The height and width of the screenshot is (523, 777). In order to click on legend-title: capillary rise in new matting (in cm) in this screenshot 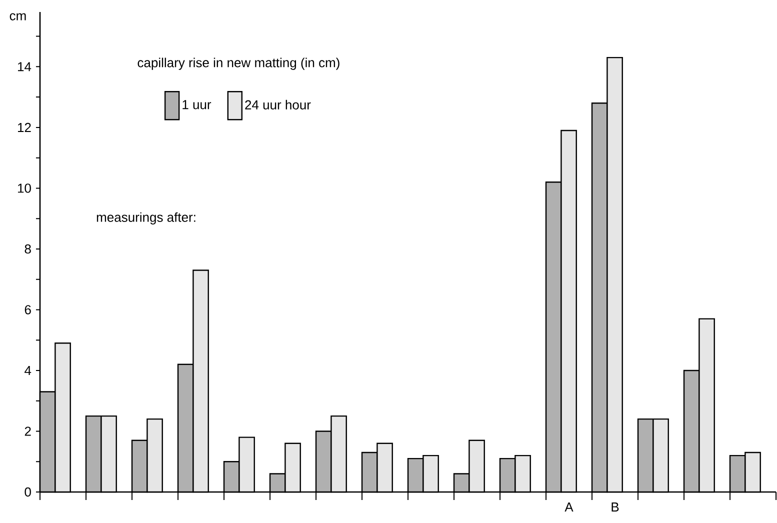, I will do `click(239, 64)`.